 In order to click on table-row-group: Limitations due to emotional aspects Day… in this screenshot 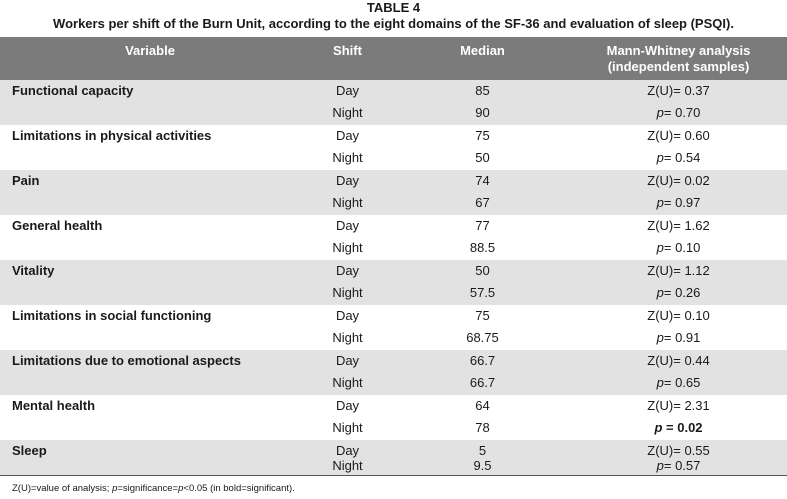, I will do `click(393, 372)`.